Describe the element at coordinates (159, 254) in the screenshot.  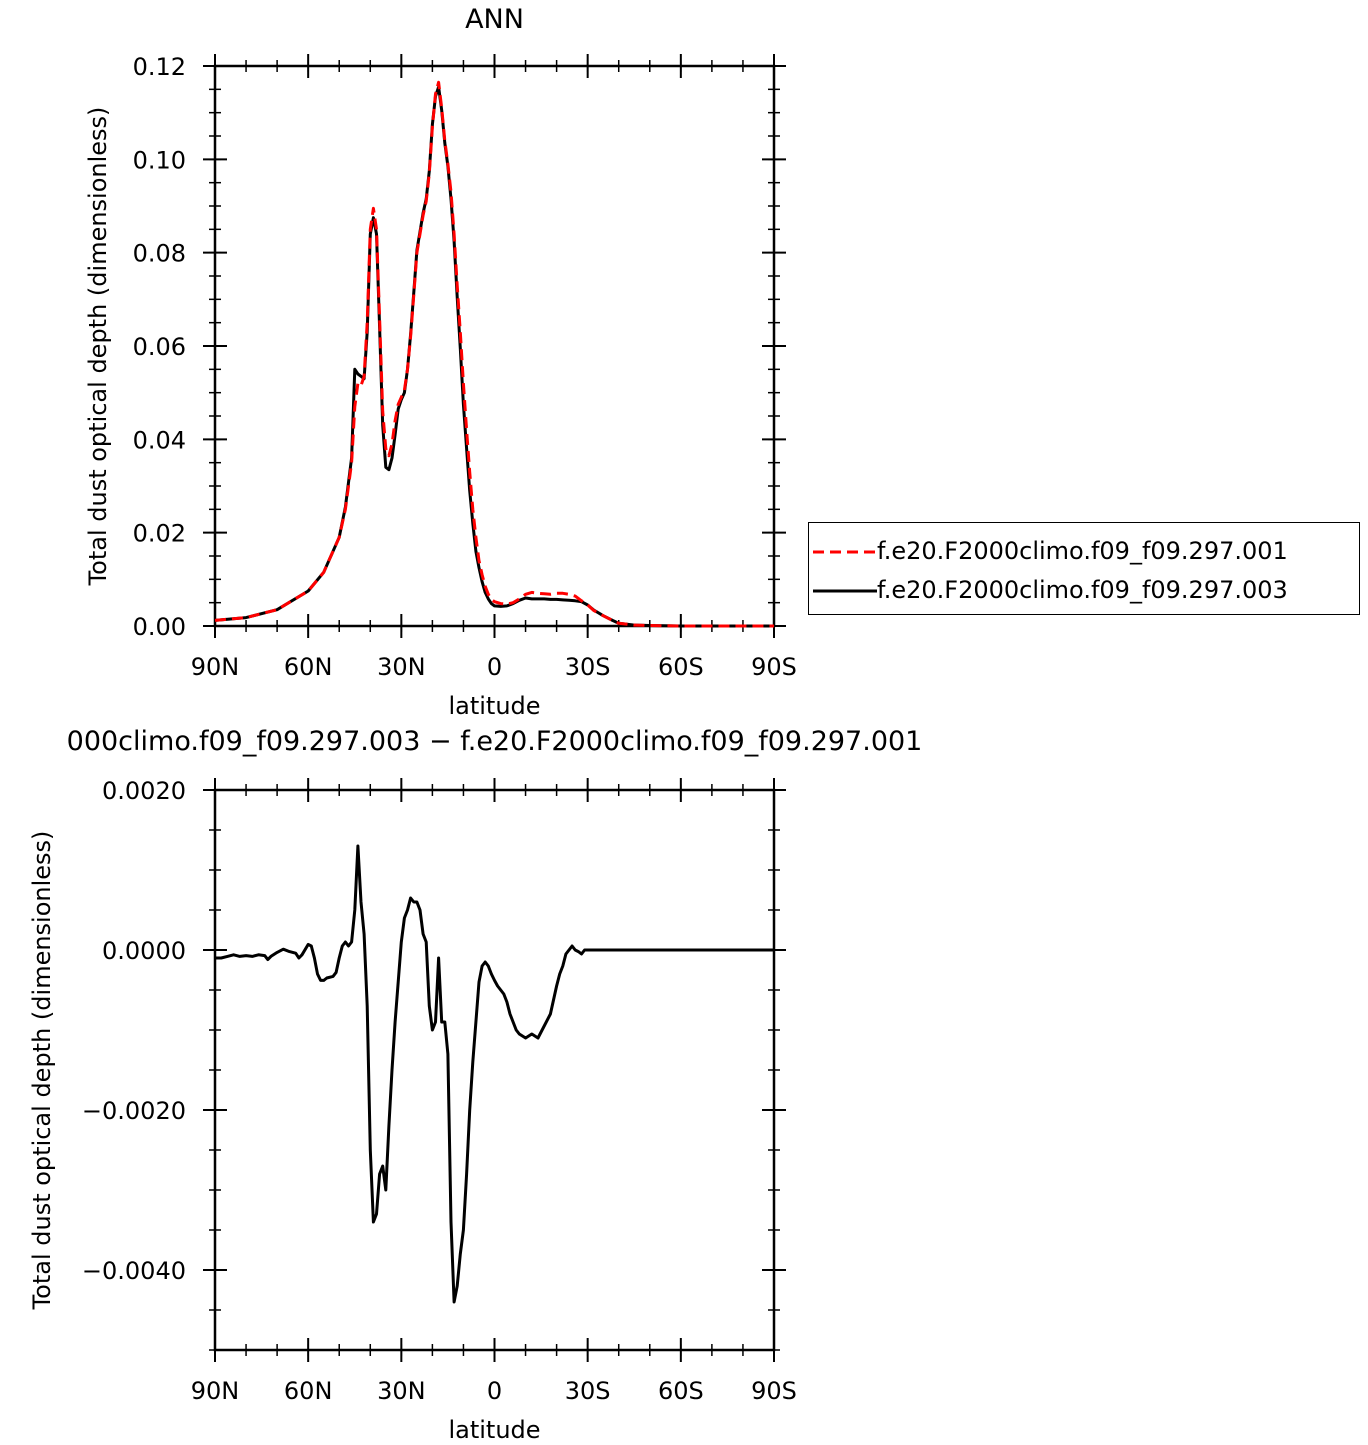
I see `y-tick-label: 0.08` at that location.